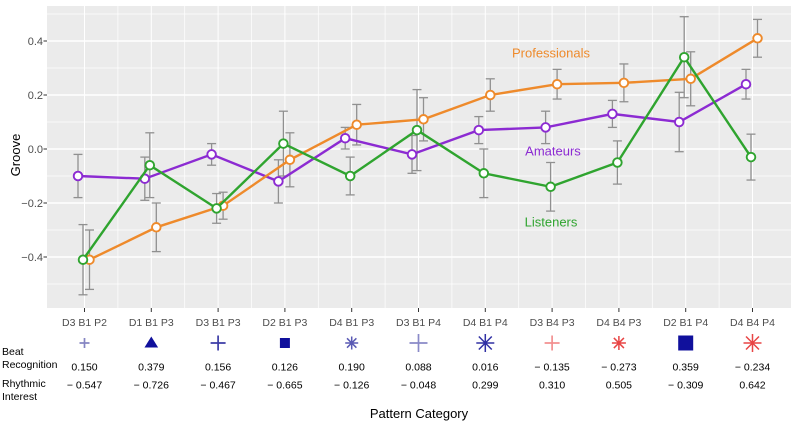 The image size is (800, 428). What do you see at coordinates (24, 384) in the screenshot?
I see `row-label-line: Rhythmic` at bounding box center [24, 384].